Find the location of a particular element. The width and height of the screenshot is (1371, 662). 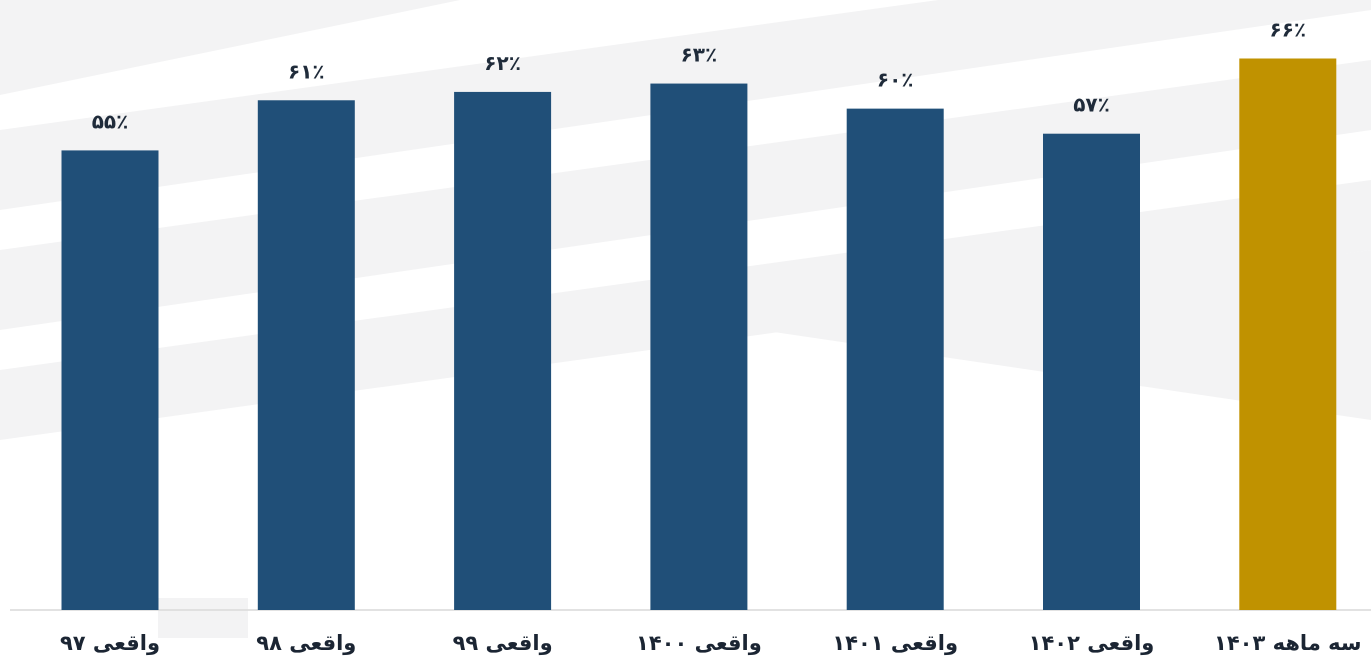

bar-value-label-2: ۶۱٪ is located at coordinates (306, 71).